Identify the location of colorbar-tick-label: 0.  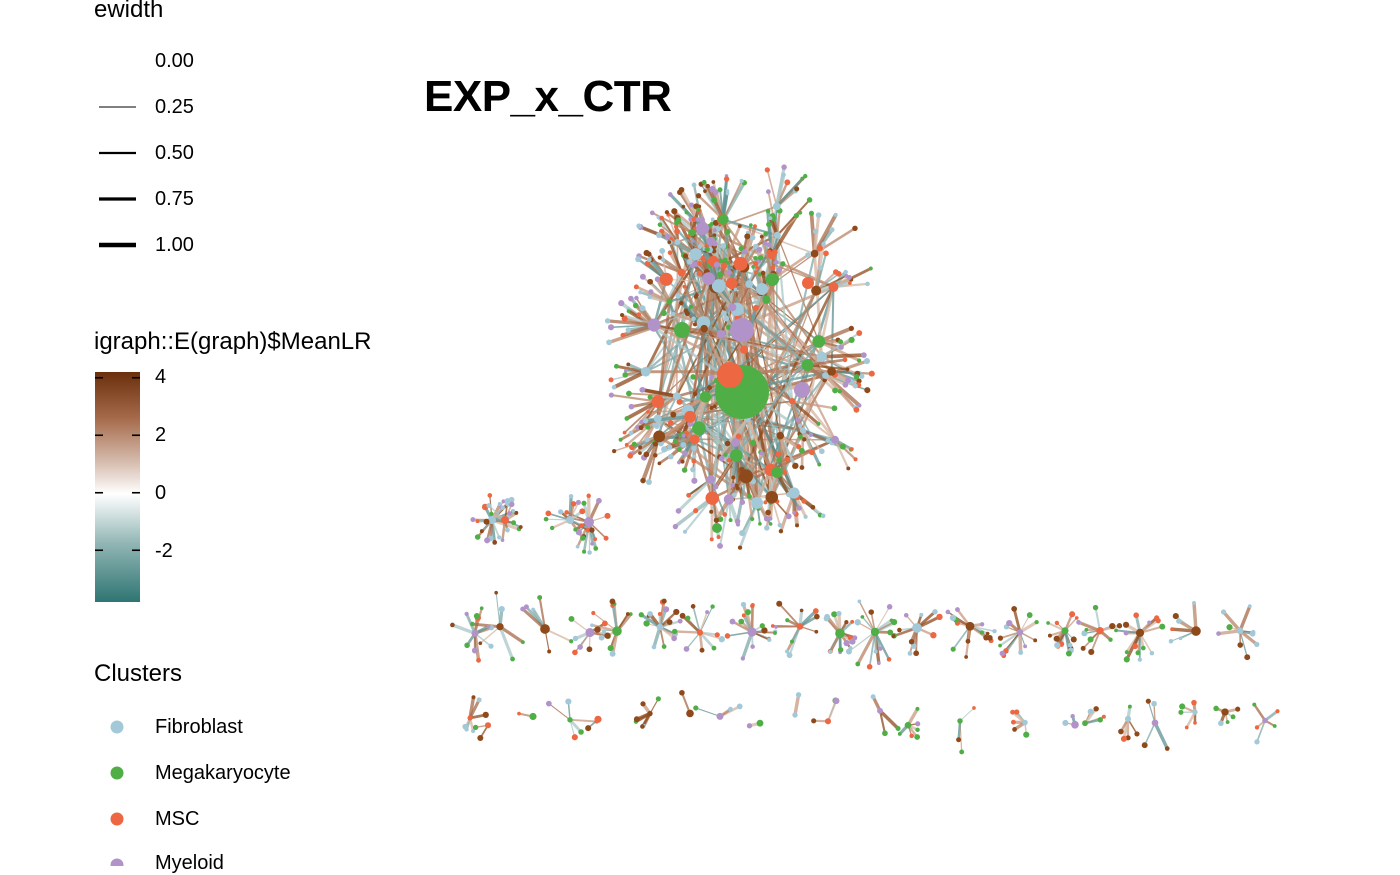
(160, 493).